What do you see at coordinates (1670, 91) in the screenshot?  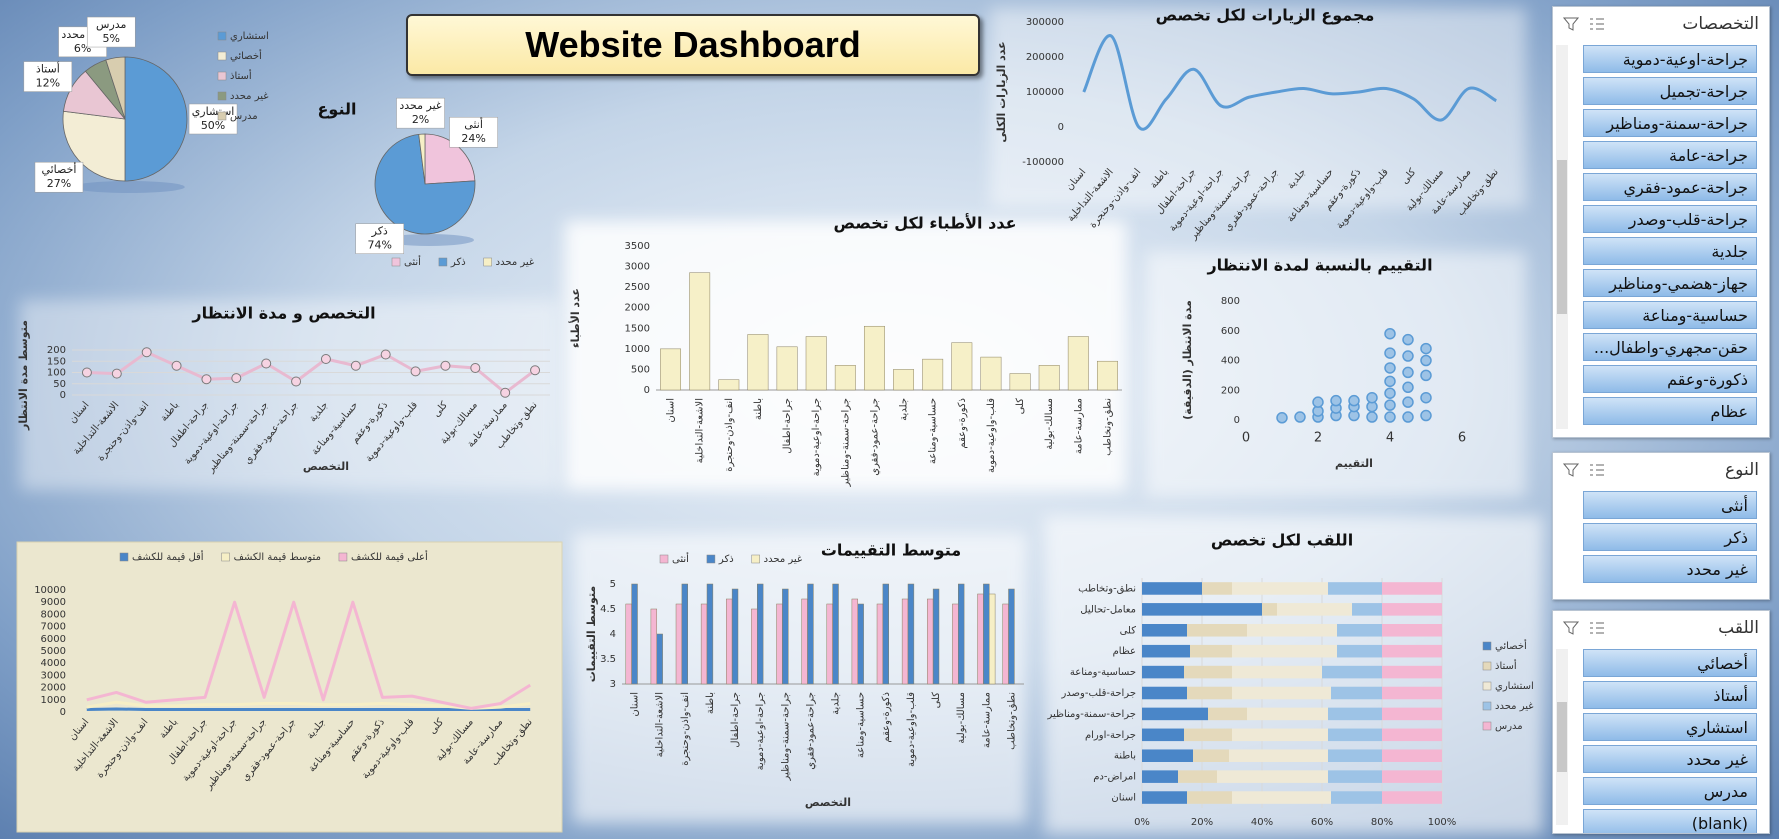 I see `slicer-item: جراحة-تجميل` at bounding box center [1670, 91].